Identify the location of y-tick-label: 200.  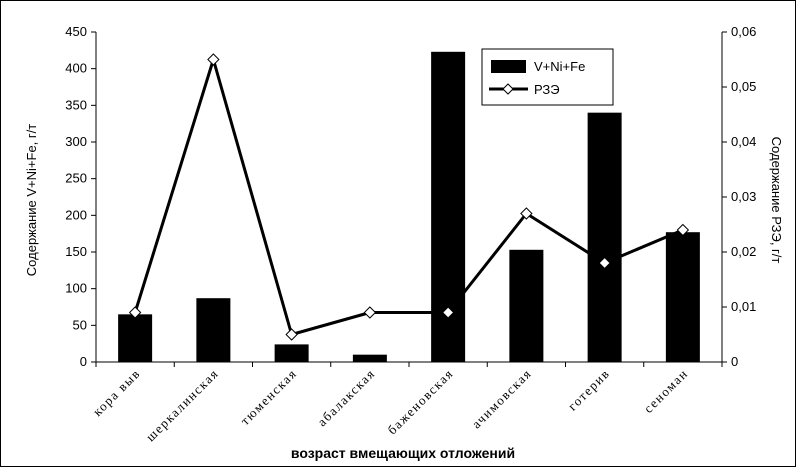
(76, 214).